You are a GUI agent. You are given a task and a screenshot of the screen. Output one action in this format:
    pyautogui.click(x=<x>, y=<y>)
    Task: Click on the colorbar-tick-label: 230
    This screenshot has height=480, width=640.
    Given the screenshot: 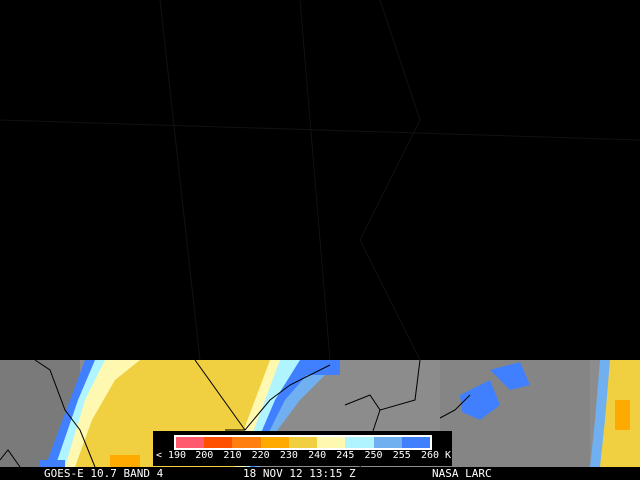 What is the action you would take?
    pyautogui.click(x=288, y=455)
    